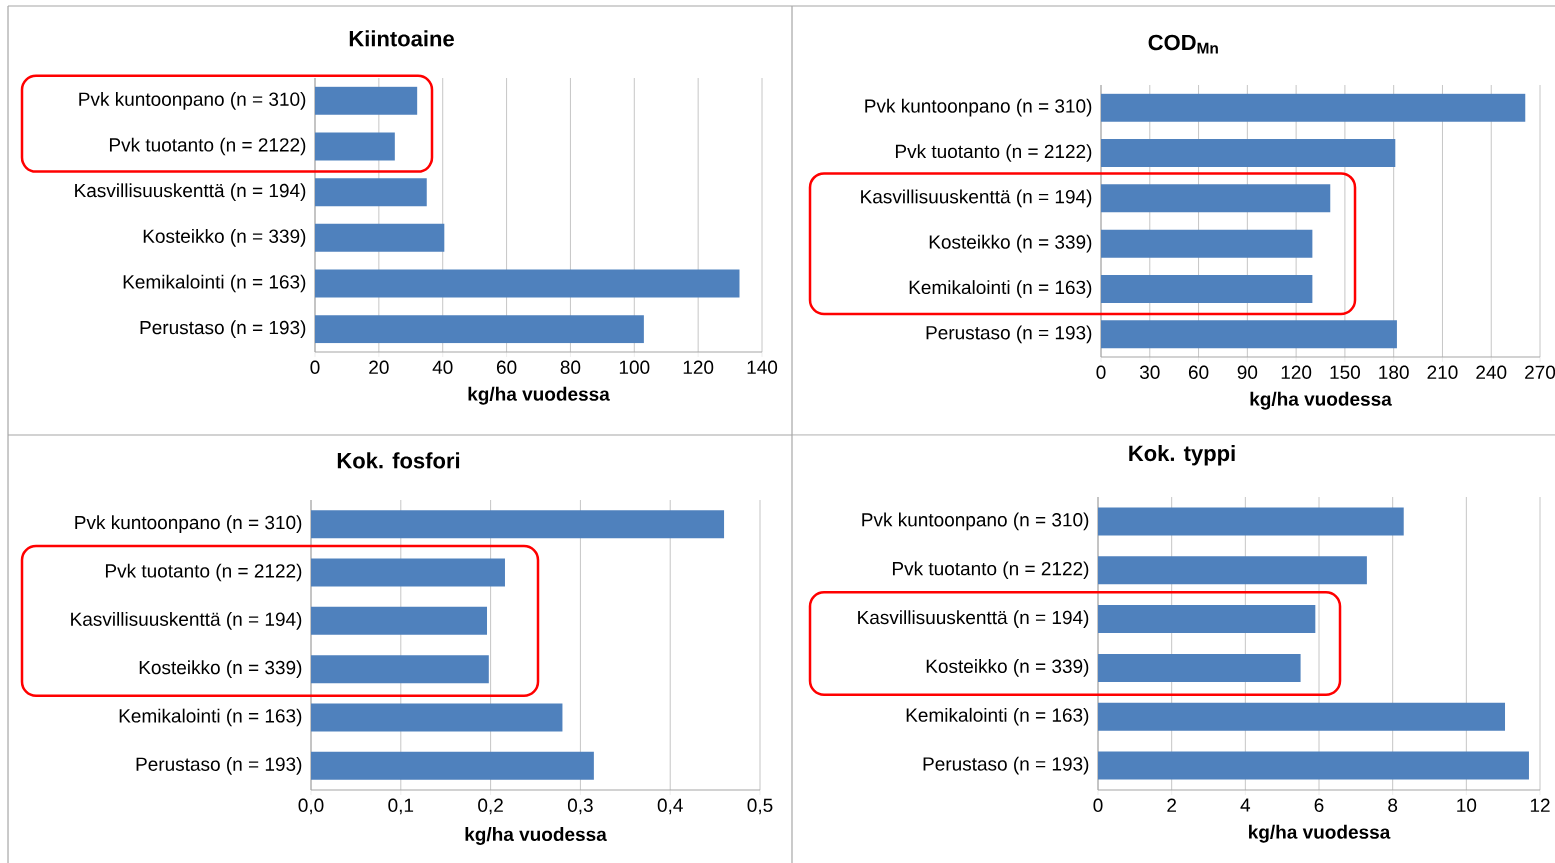 This screenshot has height=863, width=1555. Describe the element at coordinates (1247, 372) in the screenshot. I see `x-tick-label: 90` at that location.